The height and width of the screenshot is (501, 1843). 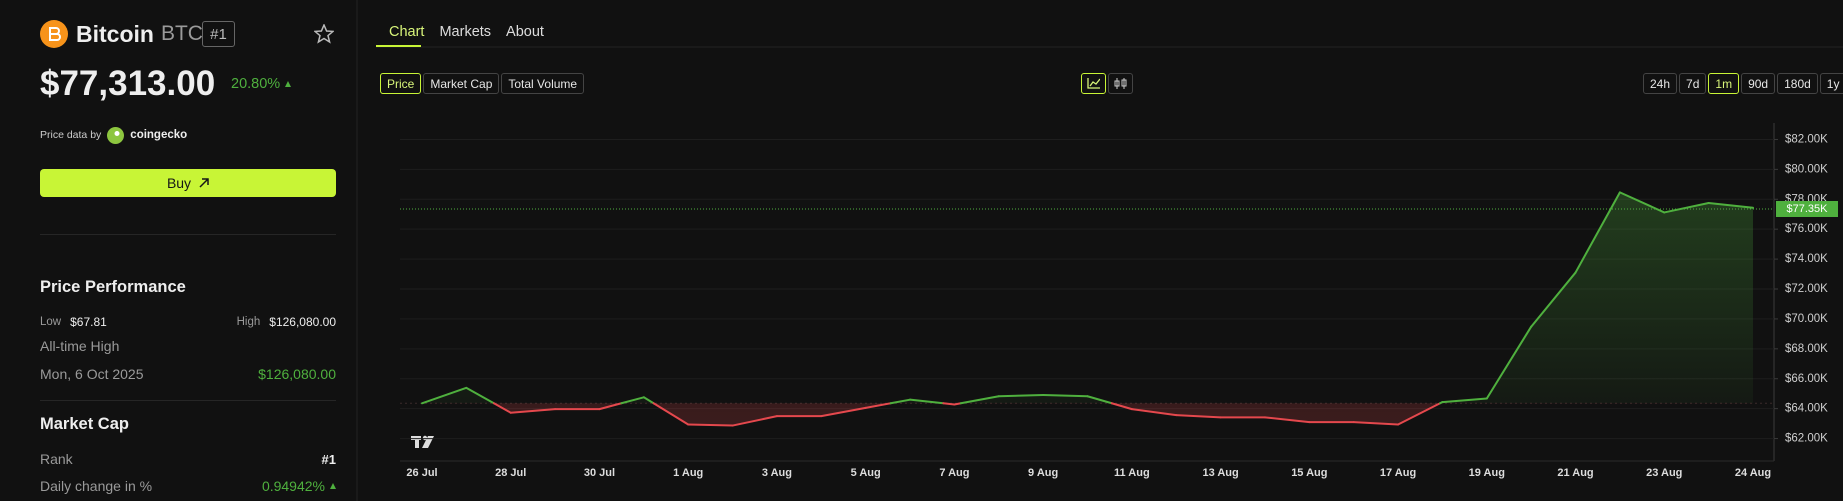 I want to click on metric-button: Price, so click(x=401, y=83).